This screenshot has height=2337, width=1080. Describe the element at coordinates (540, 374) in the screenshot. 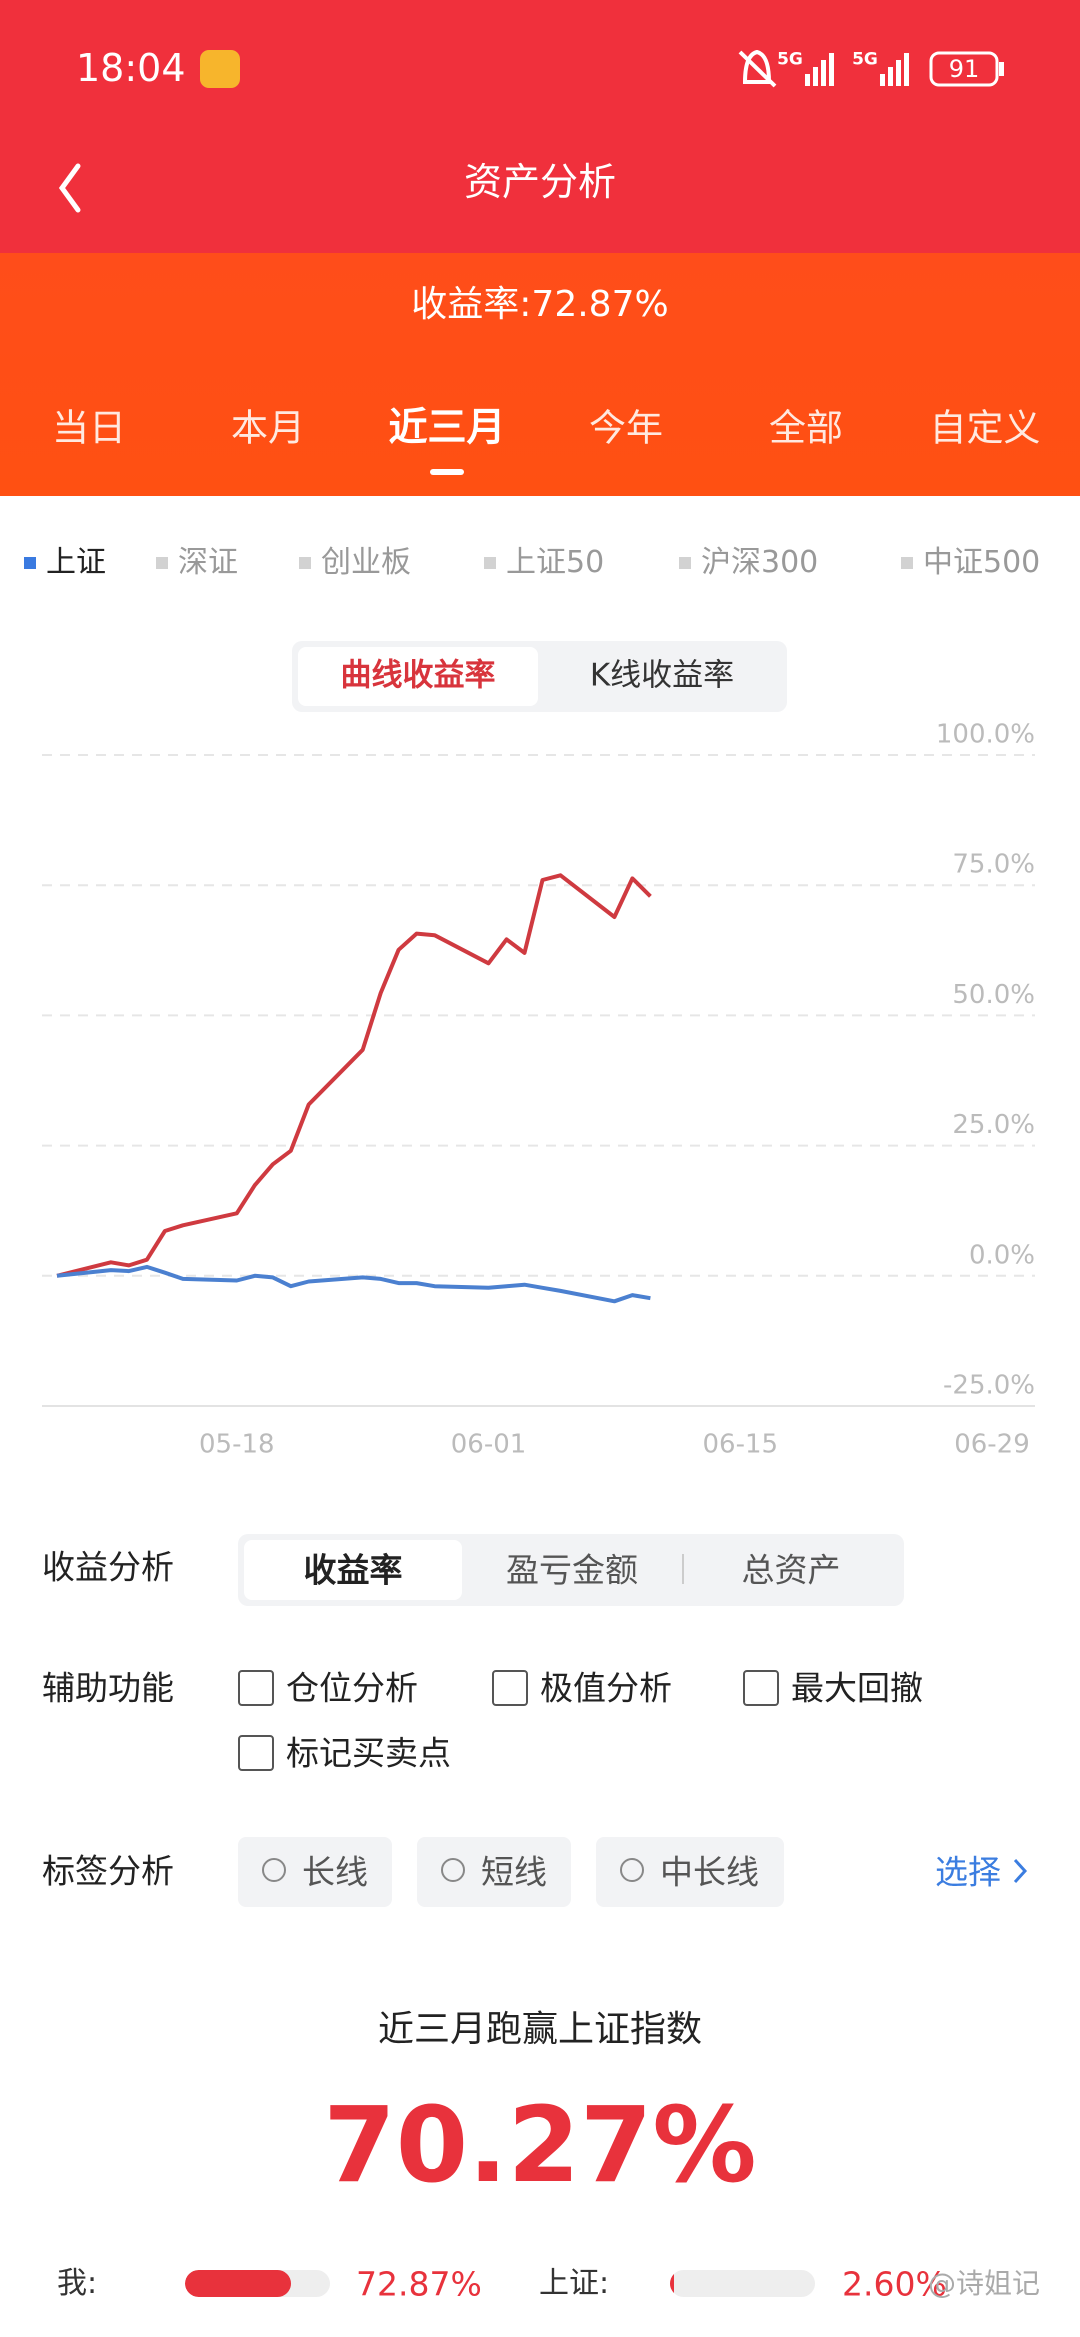

I see `summary-band` at that location.